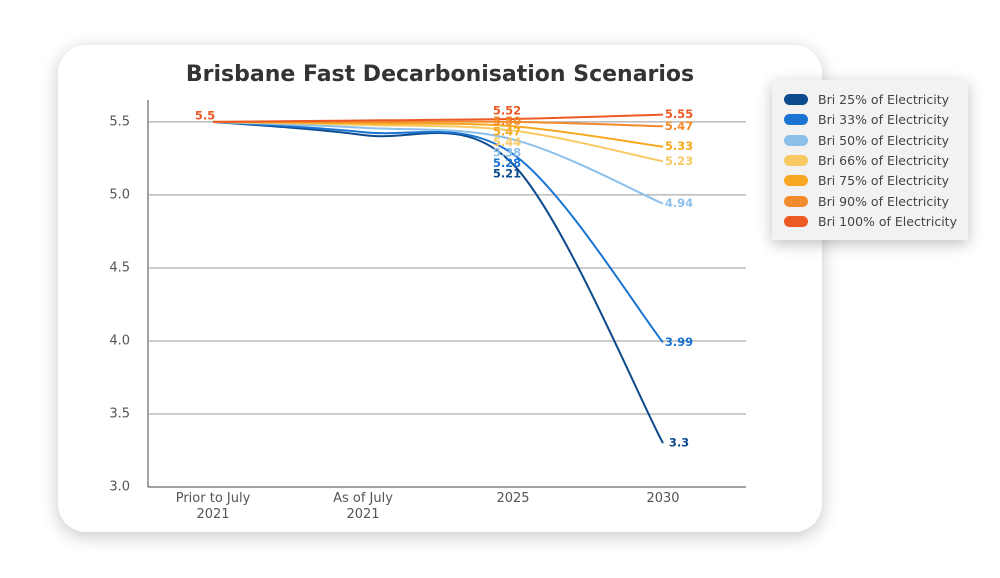 The width and height of the screenshot is (1000, 578). Describe the element at coordinates (679, 443) in the screenshot. I see `data-label: 3.3` at that location.